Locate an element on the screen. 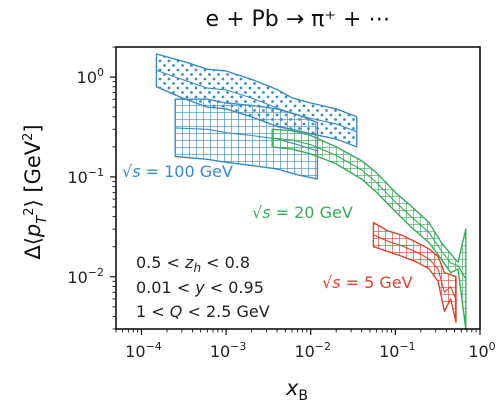 This screenshot has height=414, width=504. y-axis-label: Δ⟨pT2⟩ [GeV2] is located at coordinates (35, 191).